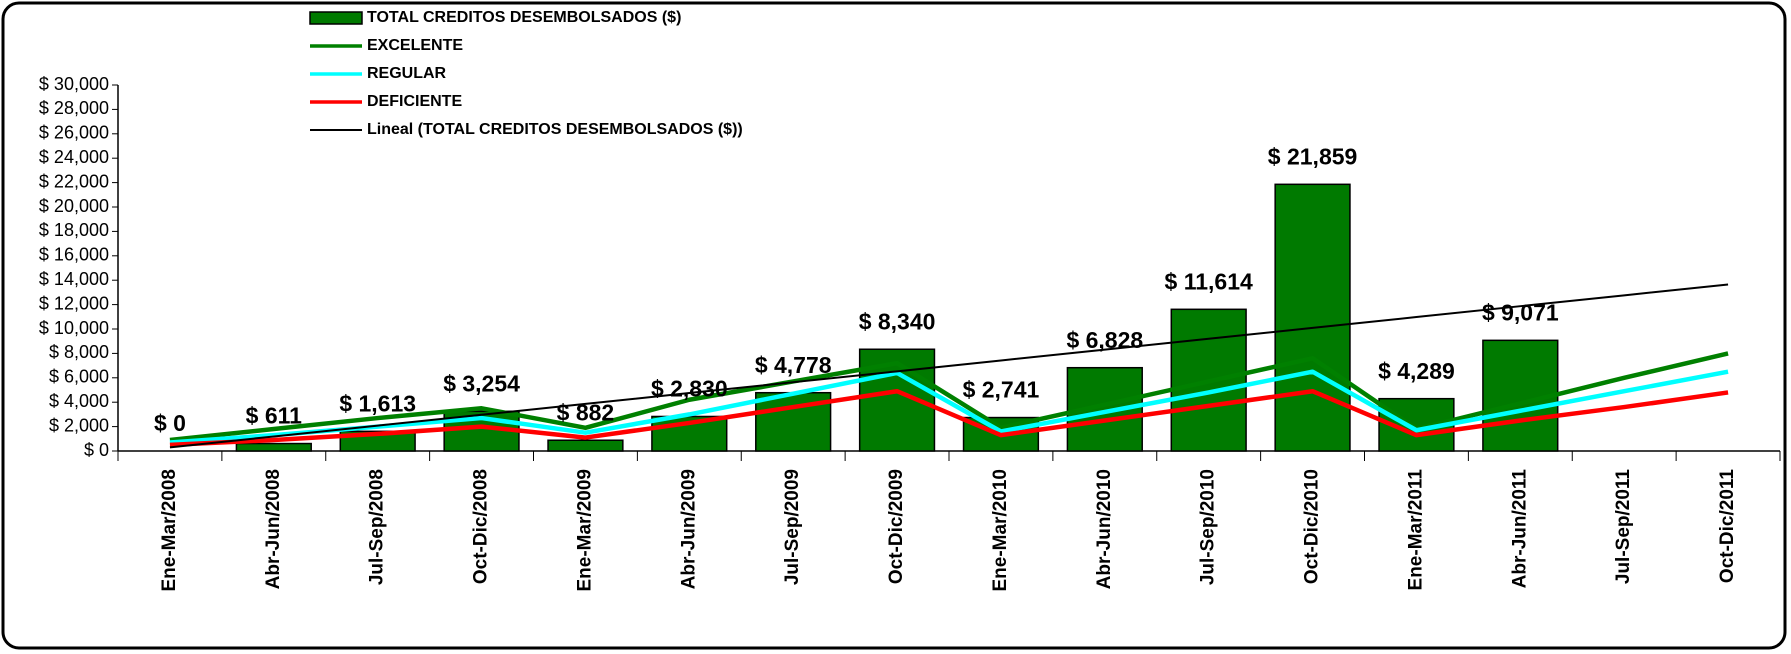  I want to click on x-tick-label: Oct-Dic/2011, so click(1727, 526).